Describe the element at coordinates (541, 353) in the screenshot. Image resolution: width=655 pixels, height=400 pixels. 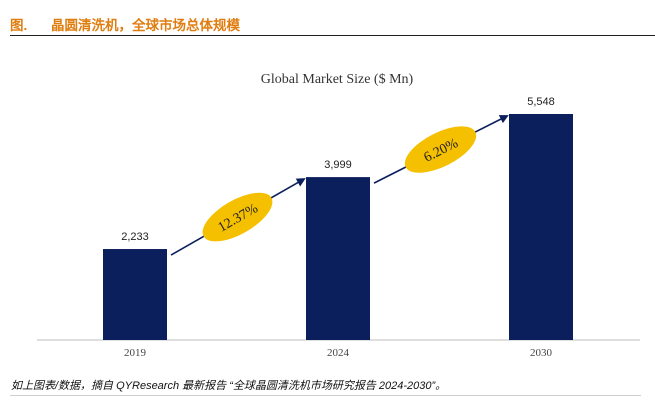
I see `x-tick-2030: 2030` at that location.